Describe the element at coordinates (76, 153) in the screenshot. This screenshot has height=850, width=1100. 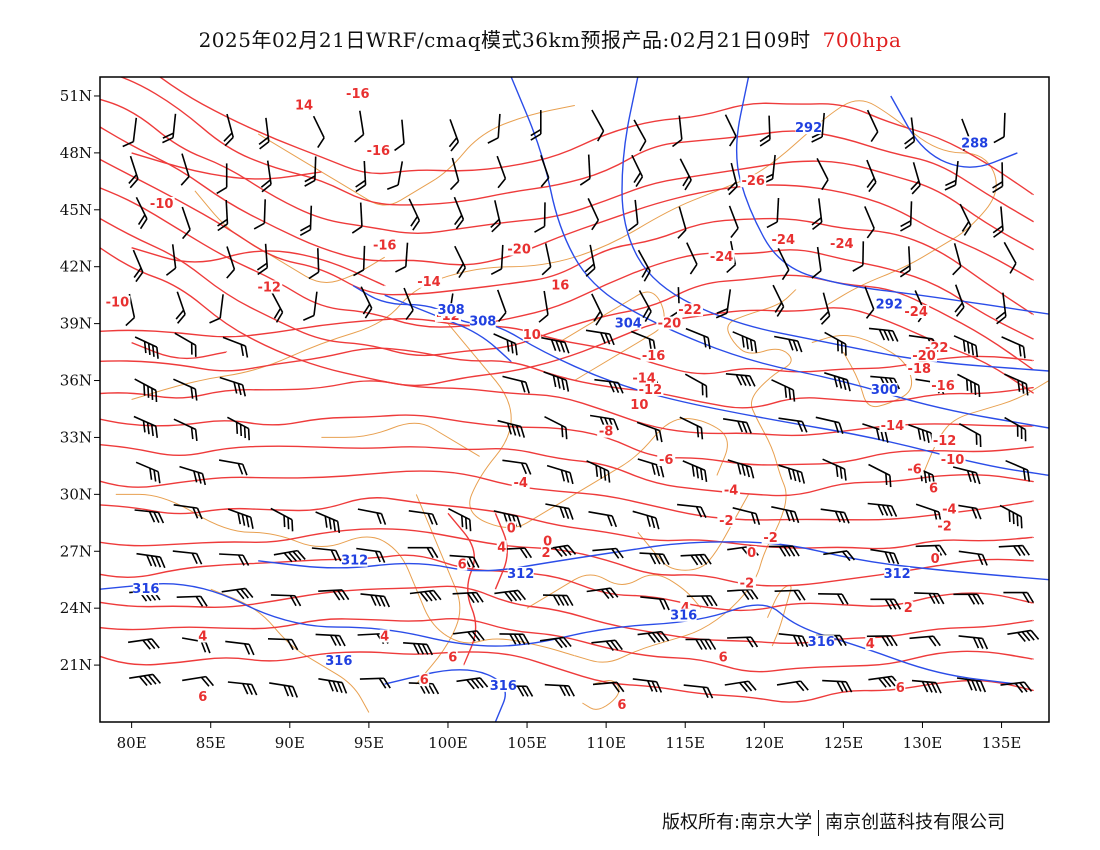
I see `lat-tick-label: 48N` at that location.